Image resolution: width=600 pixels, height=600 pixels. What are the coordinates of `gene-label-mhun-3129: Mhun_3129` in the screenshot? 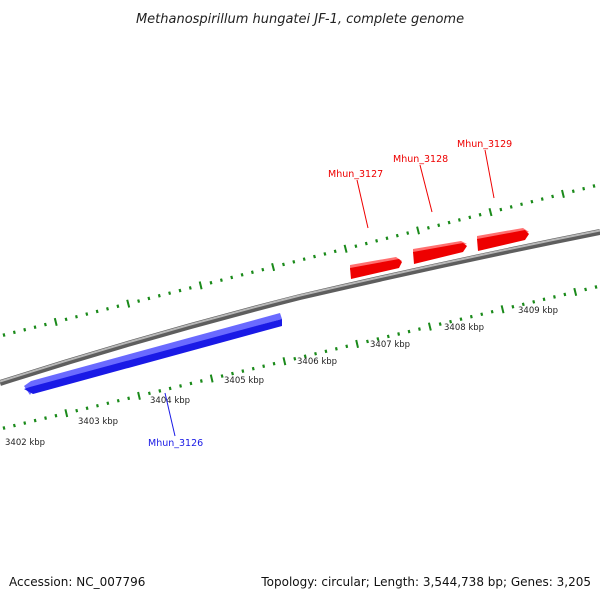 It's located at (484, 144).